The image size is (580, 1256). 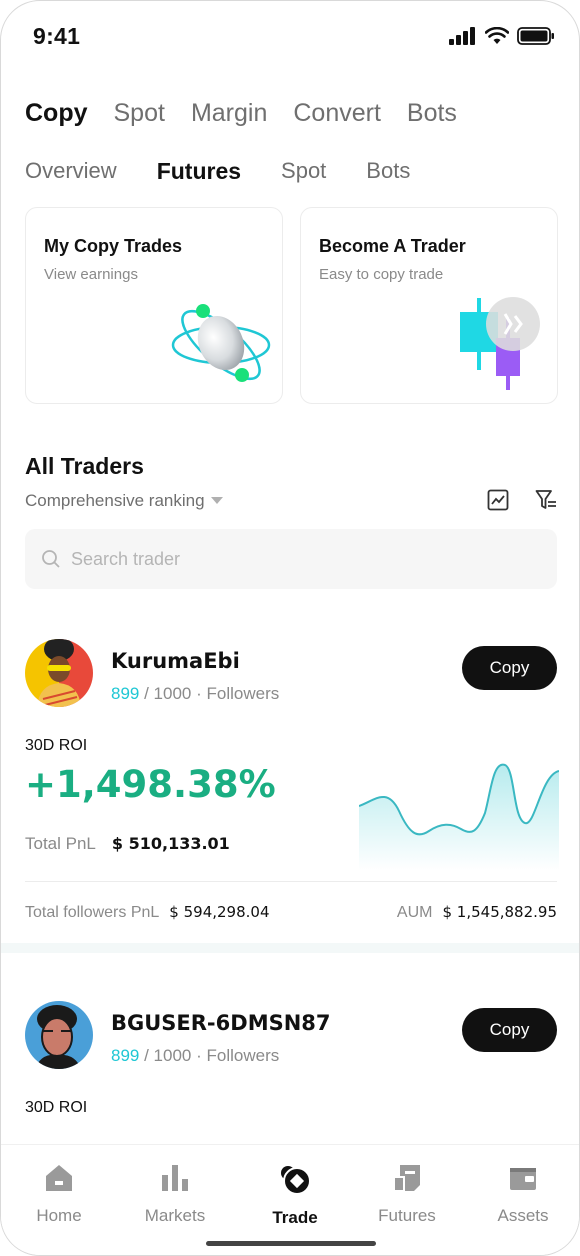 I want to click on subtab-spot: Spot, so click(x=304, y=170).